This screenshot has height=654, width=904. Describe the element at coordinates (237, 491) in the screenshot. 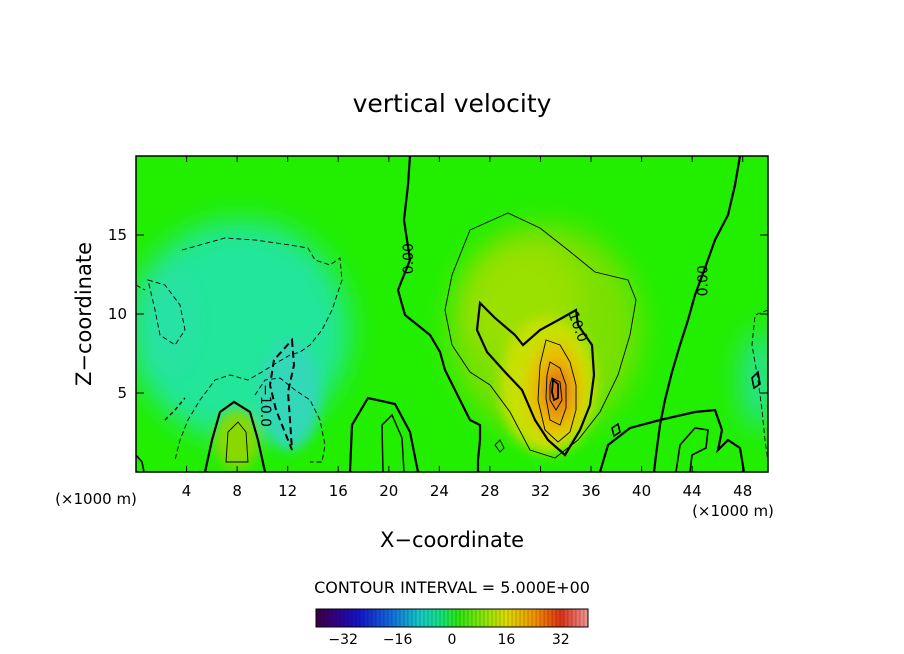

I see `x-tick-label: 8` at that location.